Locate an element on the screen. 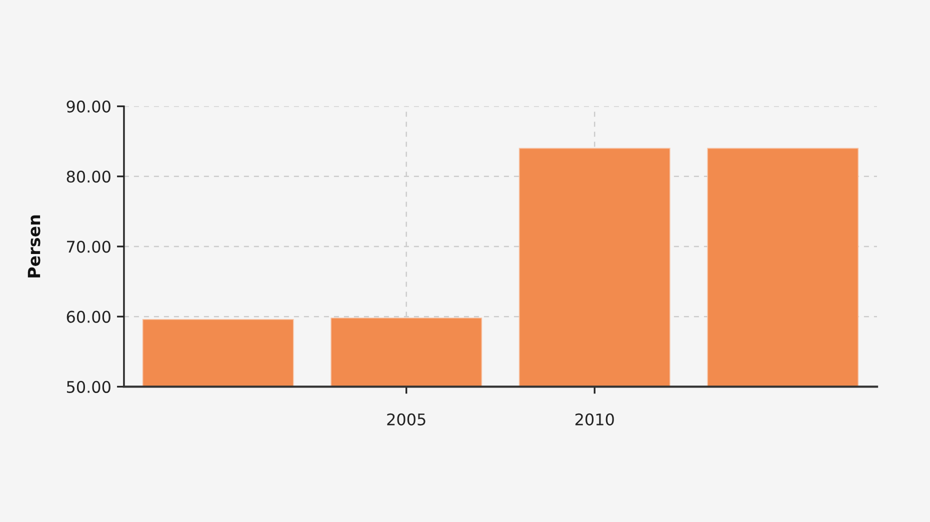  y-tick-label: 70.00 is located at coordinates (88, 246).